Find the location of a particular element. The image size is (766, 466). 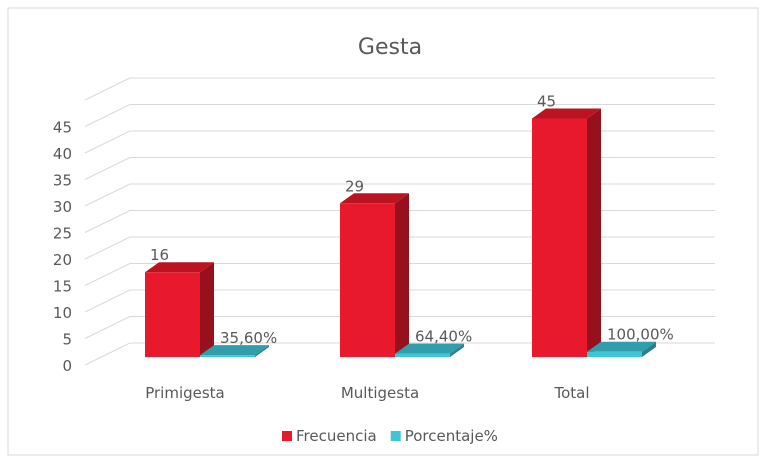

data-label: 64,40% is located at coordinates (443, 337).